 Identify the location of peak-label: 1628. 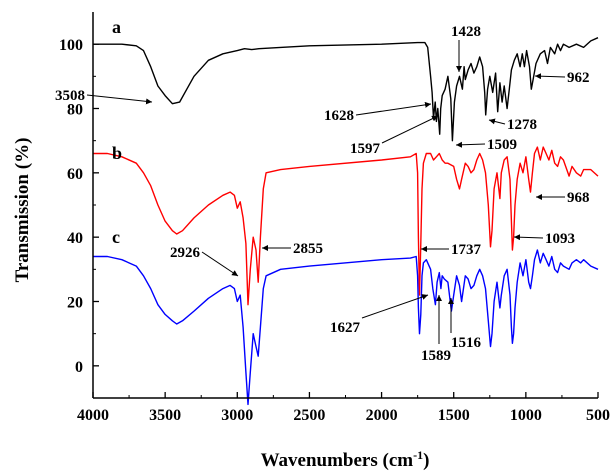
(339, 116).